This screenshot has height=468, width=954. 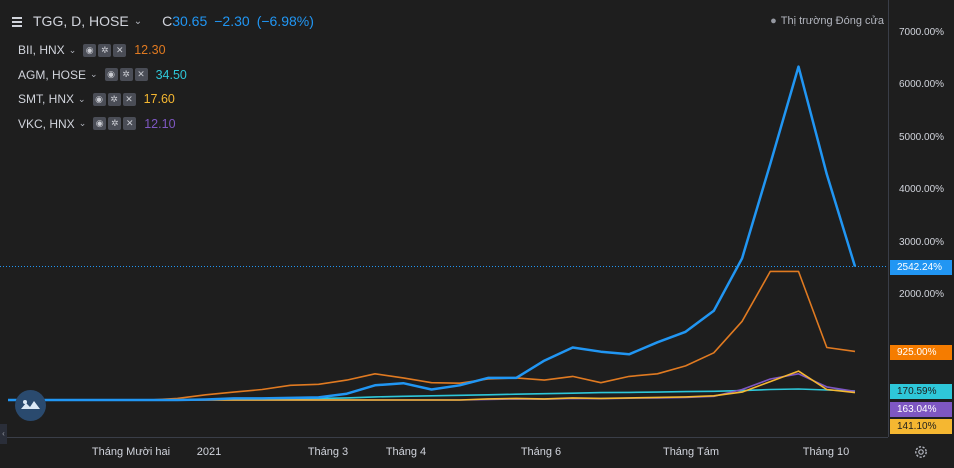 I want to click on time-tick: Tháng 6, so click(x=541, y=452).